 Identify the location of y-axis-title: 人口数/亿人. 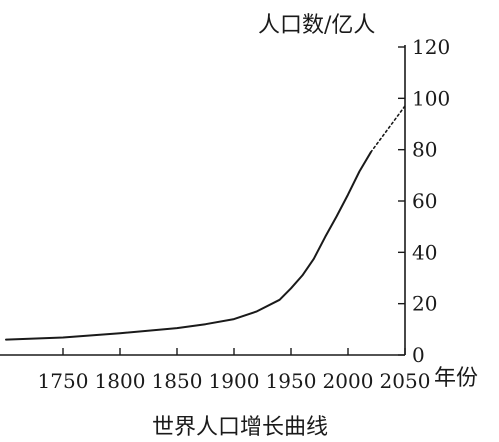
(316, 25).